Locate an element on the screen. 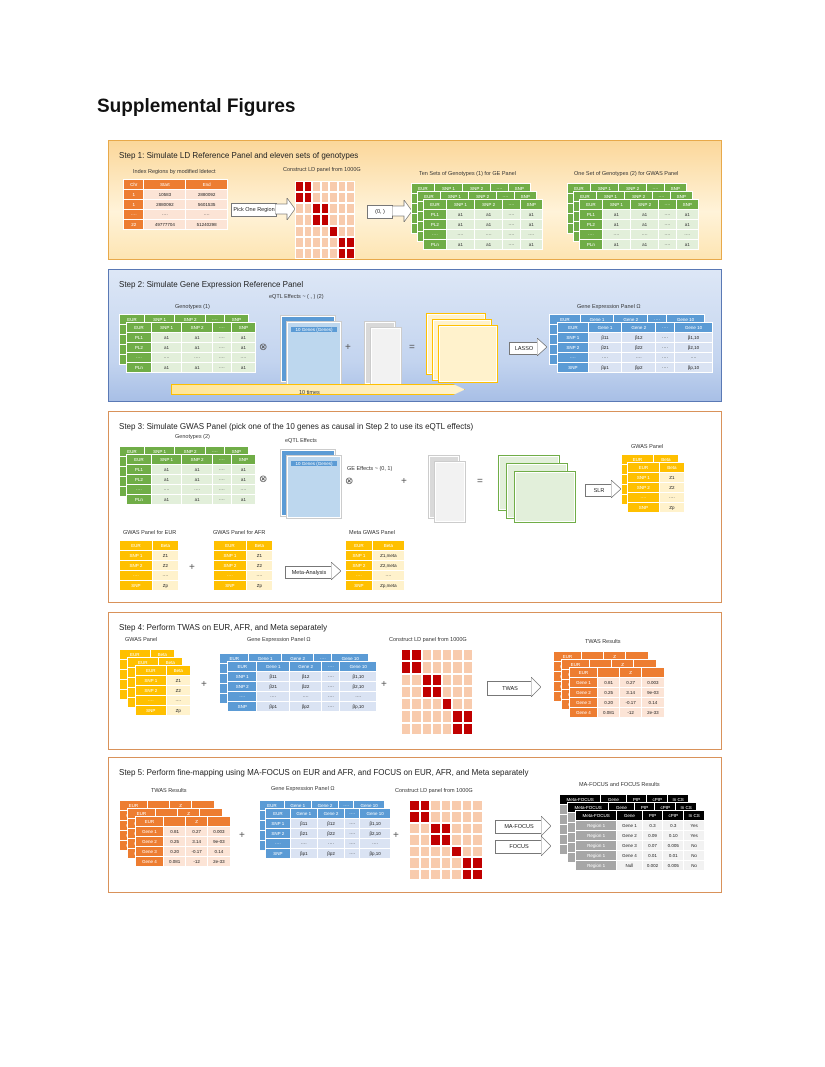 The height and width of the screenshot is (1067, 825). geno-label: Genotypes (2) is located at coordinates (192, 437).